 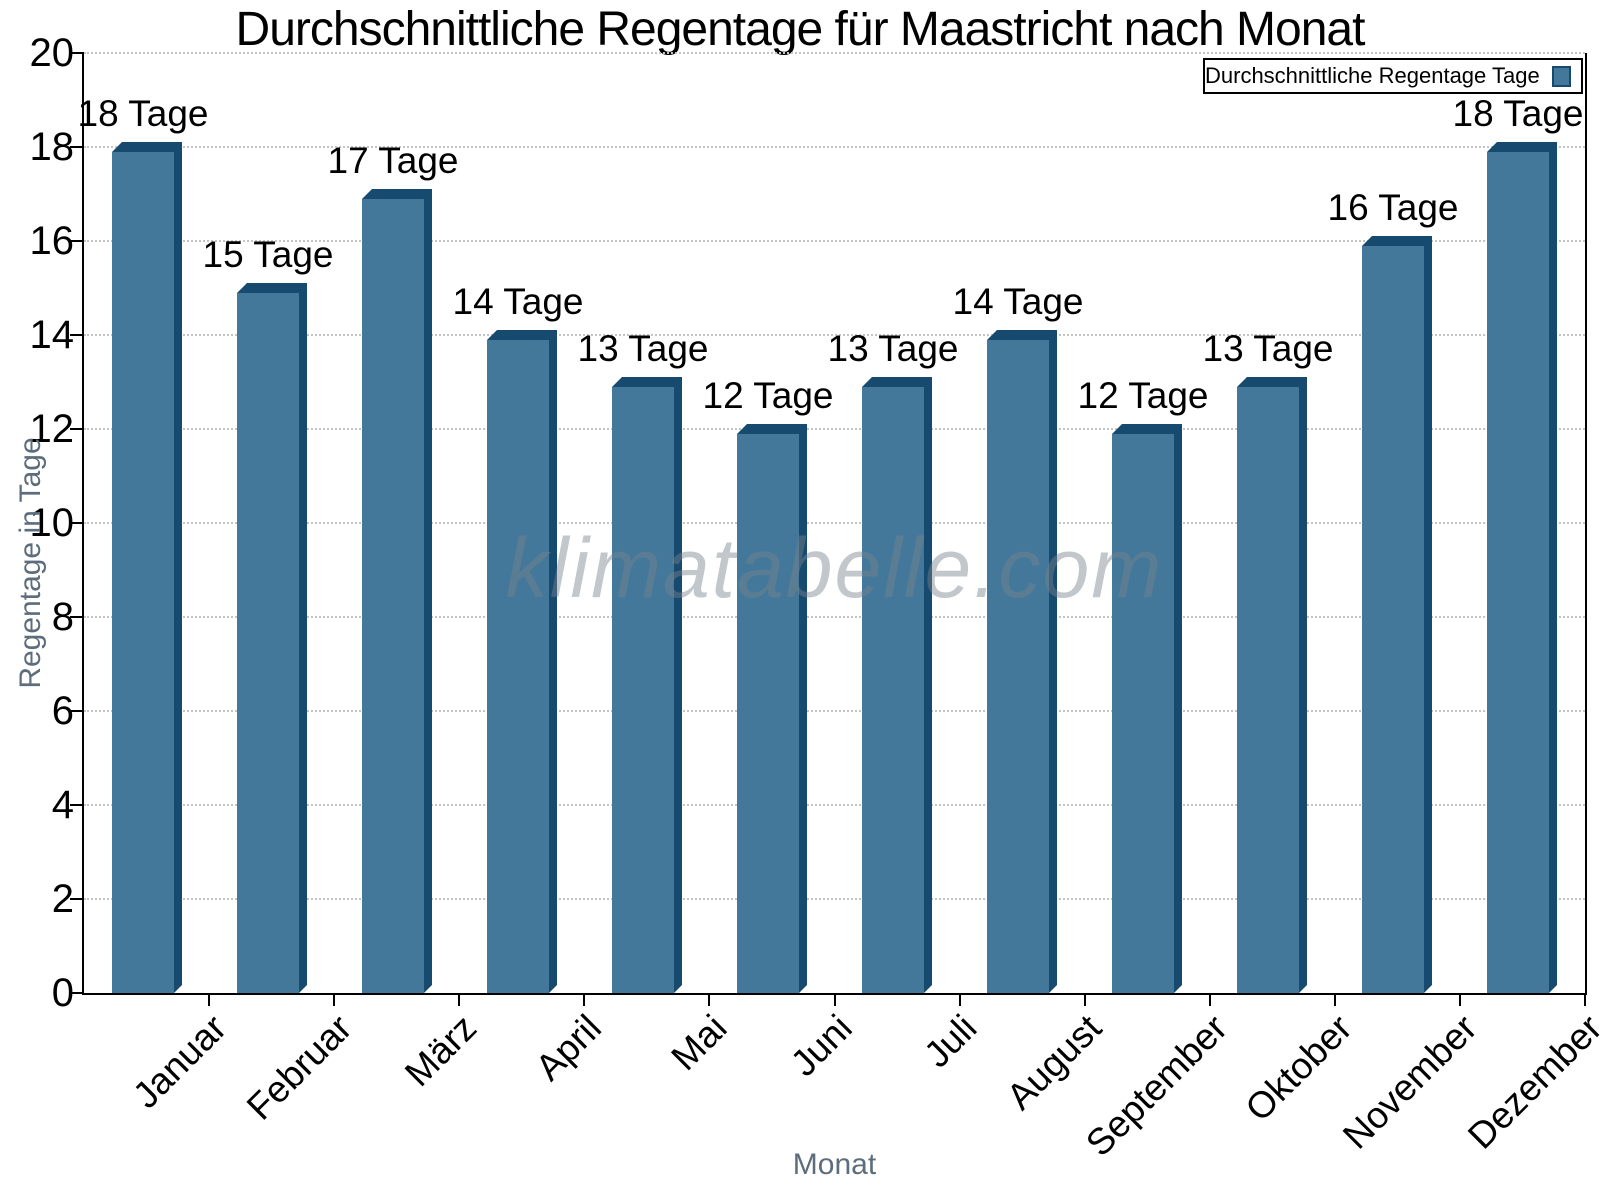 I want to click on y-tick-label: 10, so click(x=52, y=523).